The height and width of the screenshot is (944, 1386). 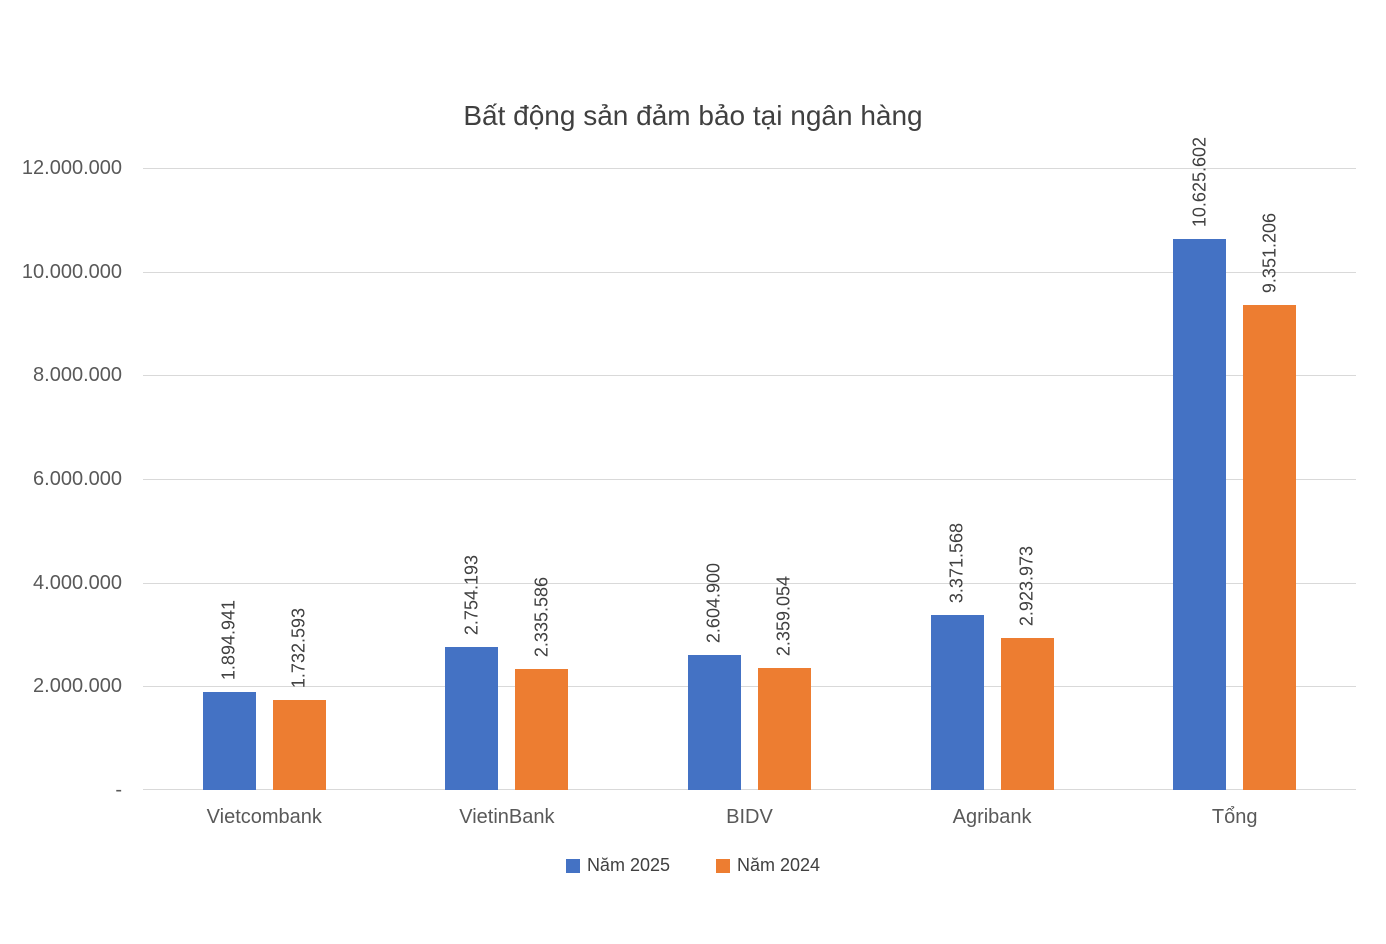 I want to click on bar-nam-2024: 2.335.586, so click(x=542, y=683).